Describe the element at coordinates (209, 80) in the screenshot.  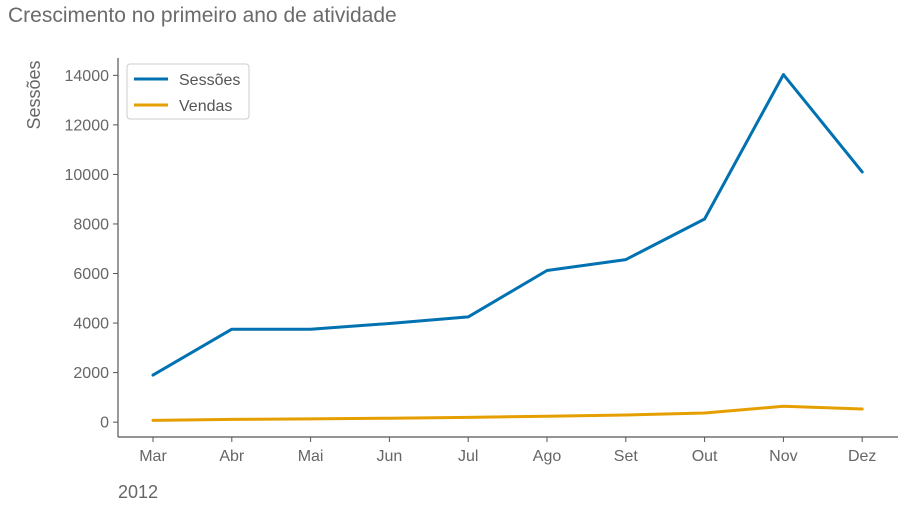
I see `legend-label: Sessões` at that location.